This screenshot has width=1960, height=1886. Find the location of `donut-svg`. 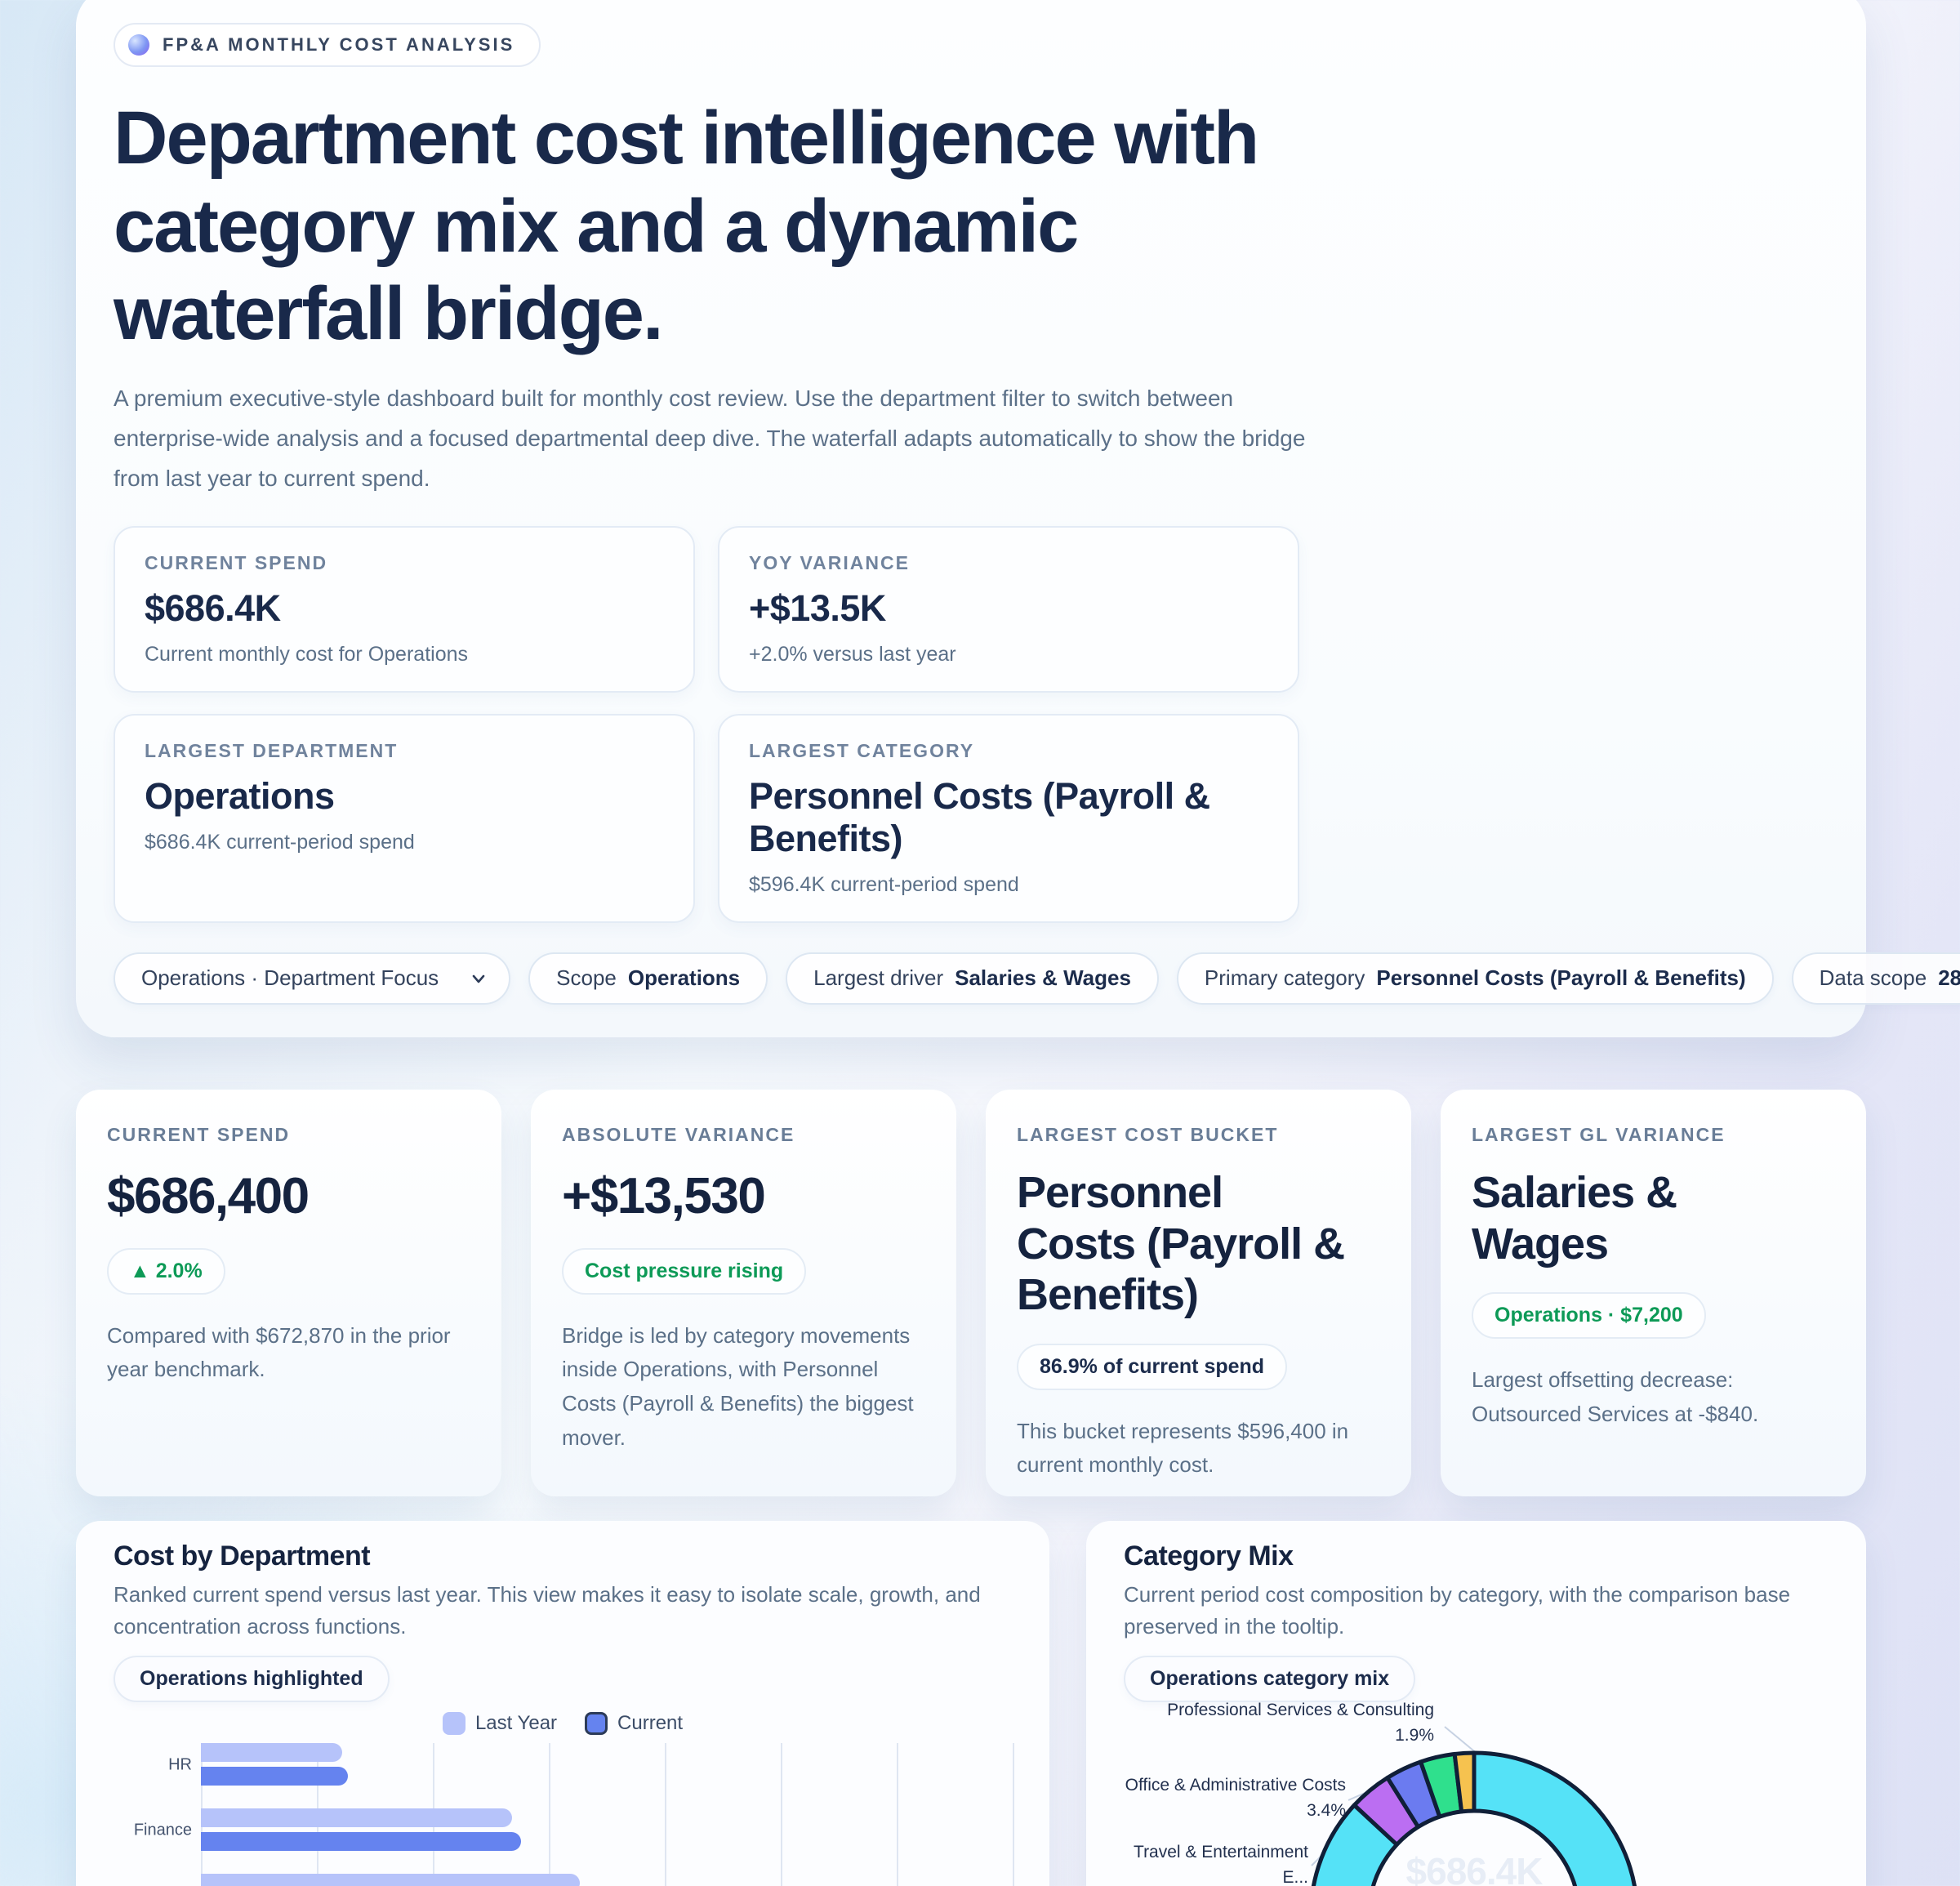

donut-svg is located at coordinates (1474, 1806).